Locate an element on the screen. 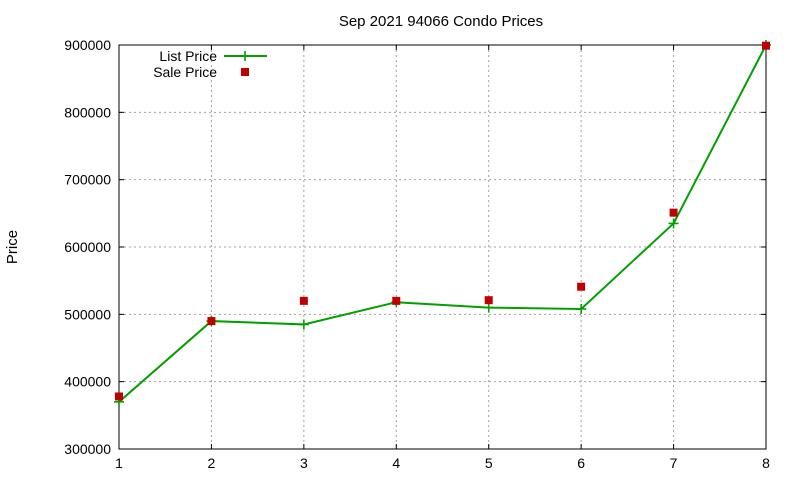  legend-label-list-price: List Price is located at coordinates (188, 56).